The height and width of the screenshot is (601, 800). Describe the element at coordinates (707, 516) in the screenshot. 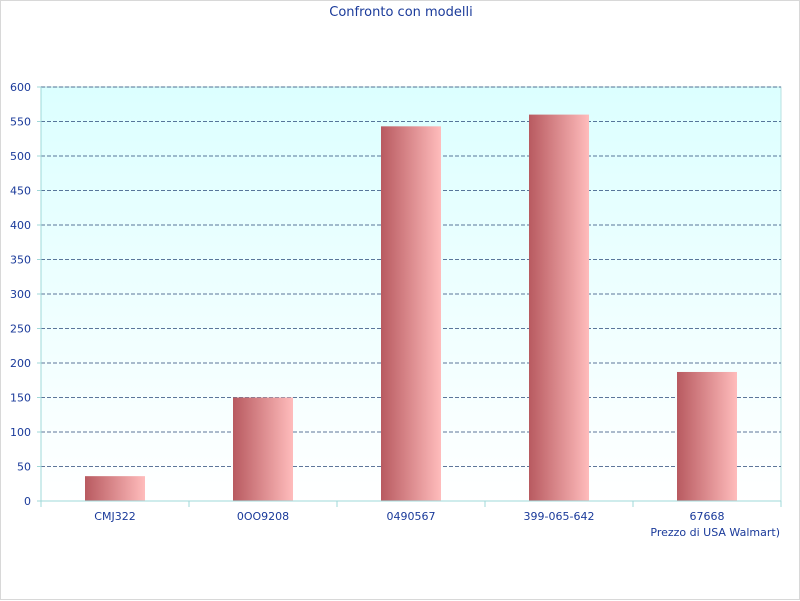

I see `x-tick-label: 67668` at that location.